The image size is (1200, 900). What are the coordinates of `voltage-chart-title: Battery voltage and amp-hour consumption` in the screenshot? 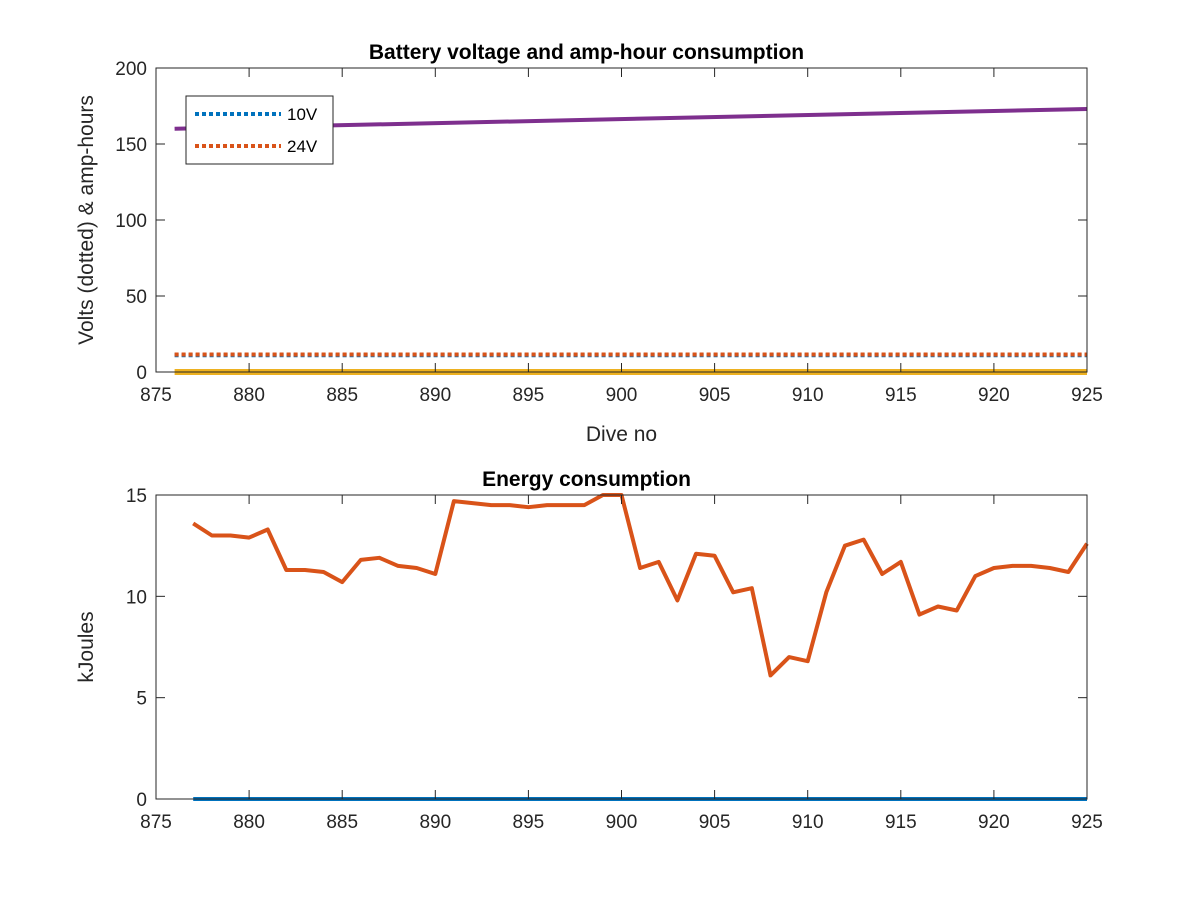 It's located at (586, 52).